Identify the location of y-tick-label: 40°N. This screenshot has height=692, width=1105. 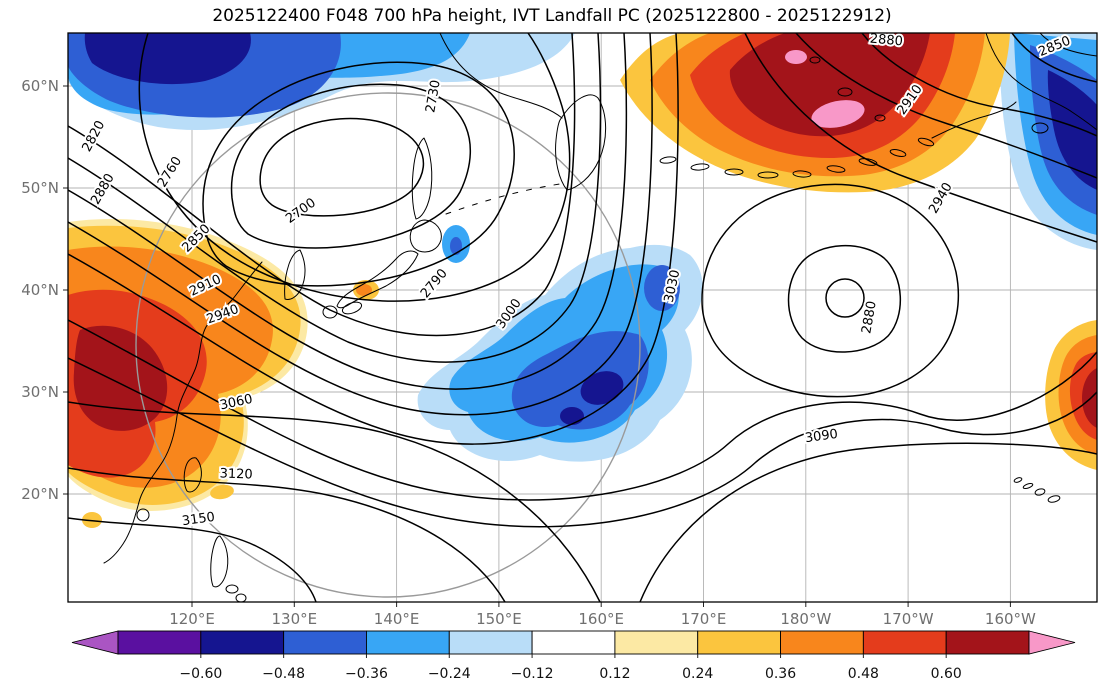
(40, 290).